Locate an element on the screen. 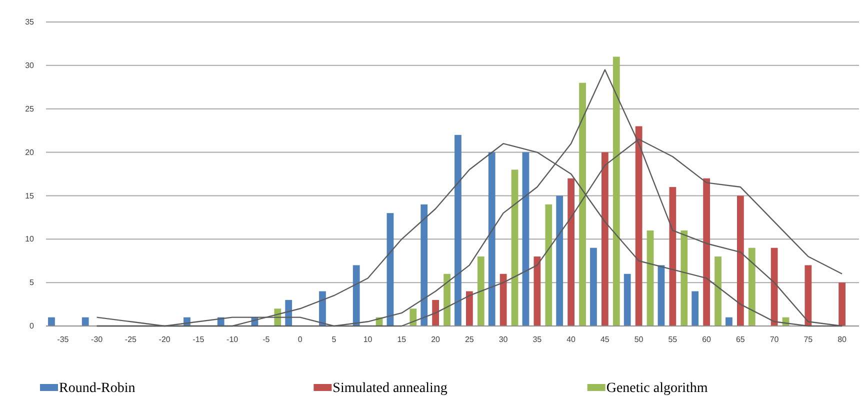 This screenshot has height=400, width=867. x-tick-label: -15 is located at coordinates (198, 339).